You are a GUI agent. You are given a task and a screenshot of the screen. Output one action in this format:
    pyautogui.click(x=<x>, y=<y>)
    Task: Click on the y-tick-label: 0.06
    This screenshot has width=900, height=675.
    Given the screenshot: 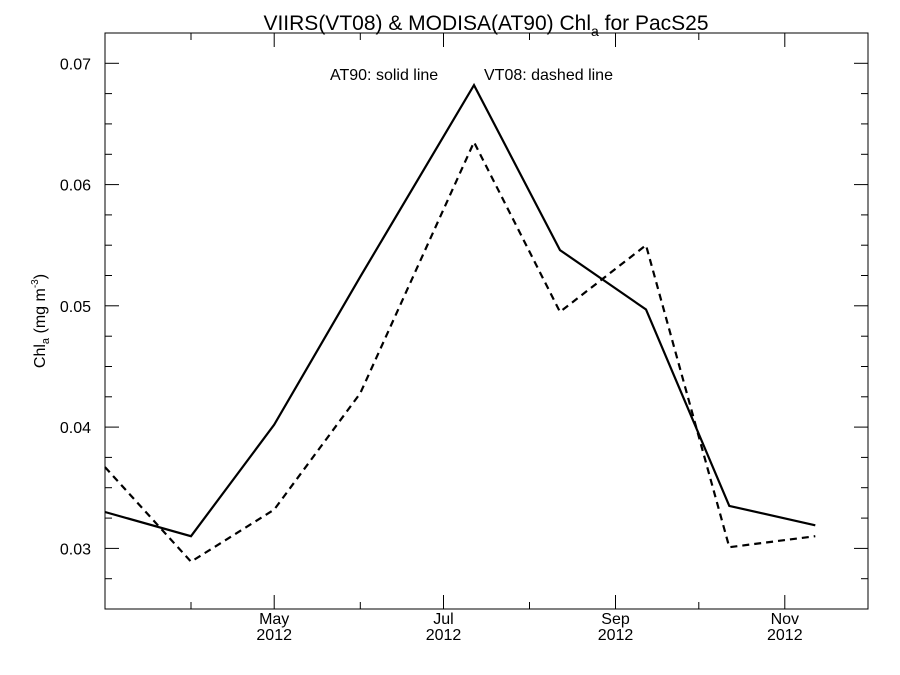 What is the action you would take?
    pyautogui.click(x=75, y=186)
    